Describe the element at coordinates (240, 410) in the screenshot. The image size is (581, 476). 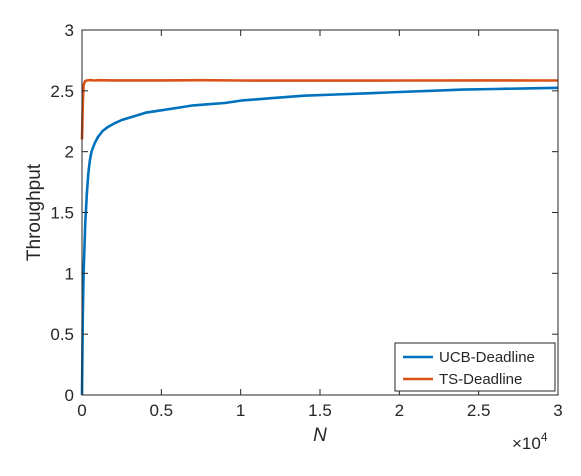
I see `x-tick-label: 1` at that location.